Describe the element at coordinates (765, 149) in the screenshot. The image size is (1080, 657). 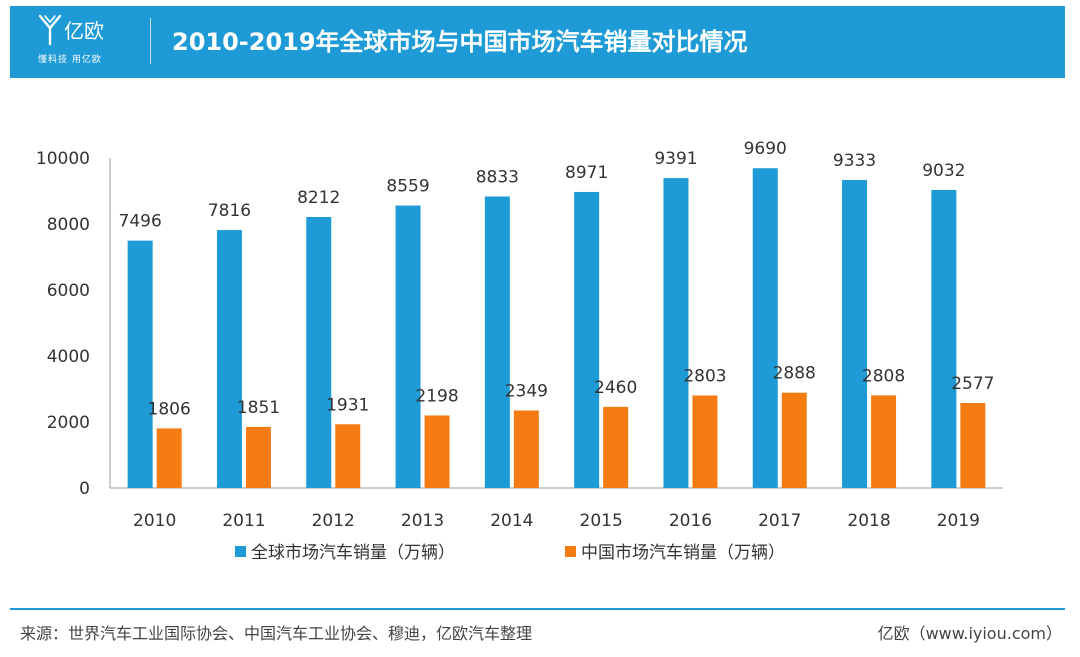
I see `global-sales-value-label: 9690` at that location.